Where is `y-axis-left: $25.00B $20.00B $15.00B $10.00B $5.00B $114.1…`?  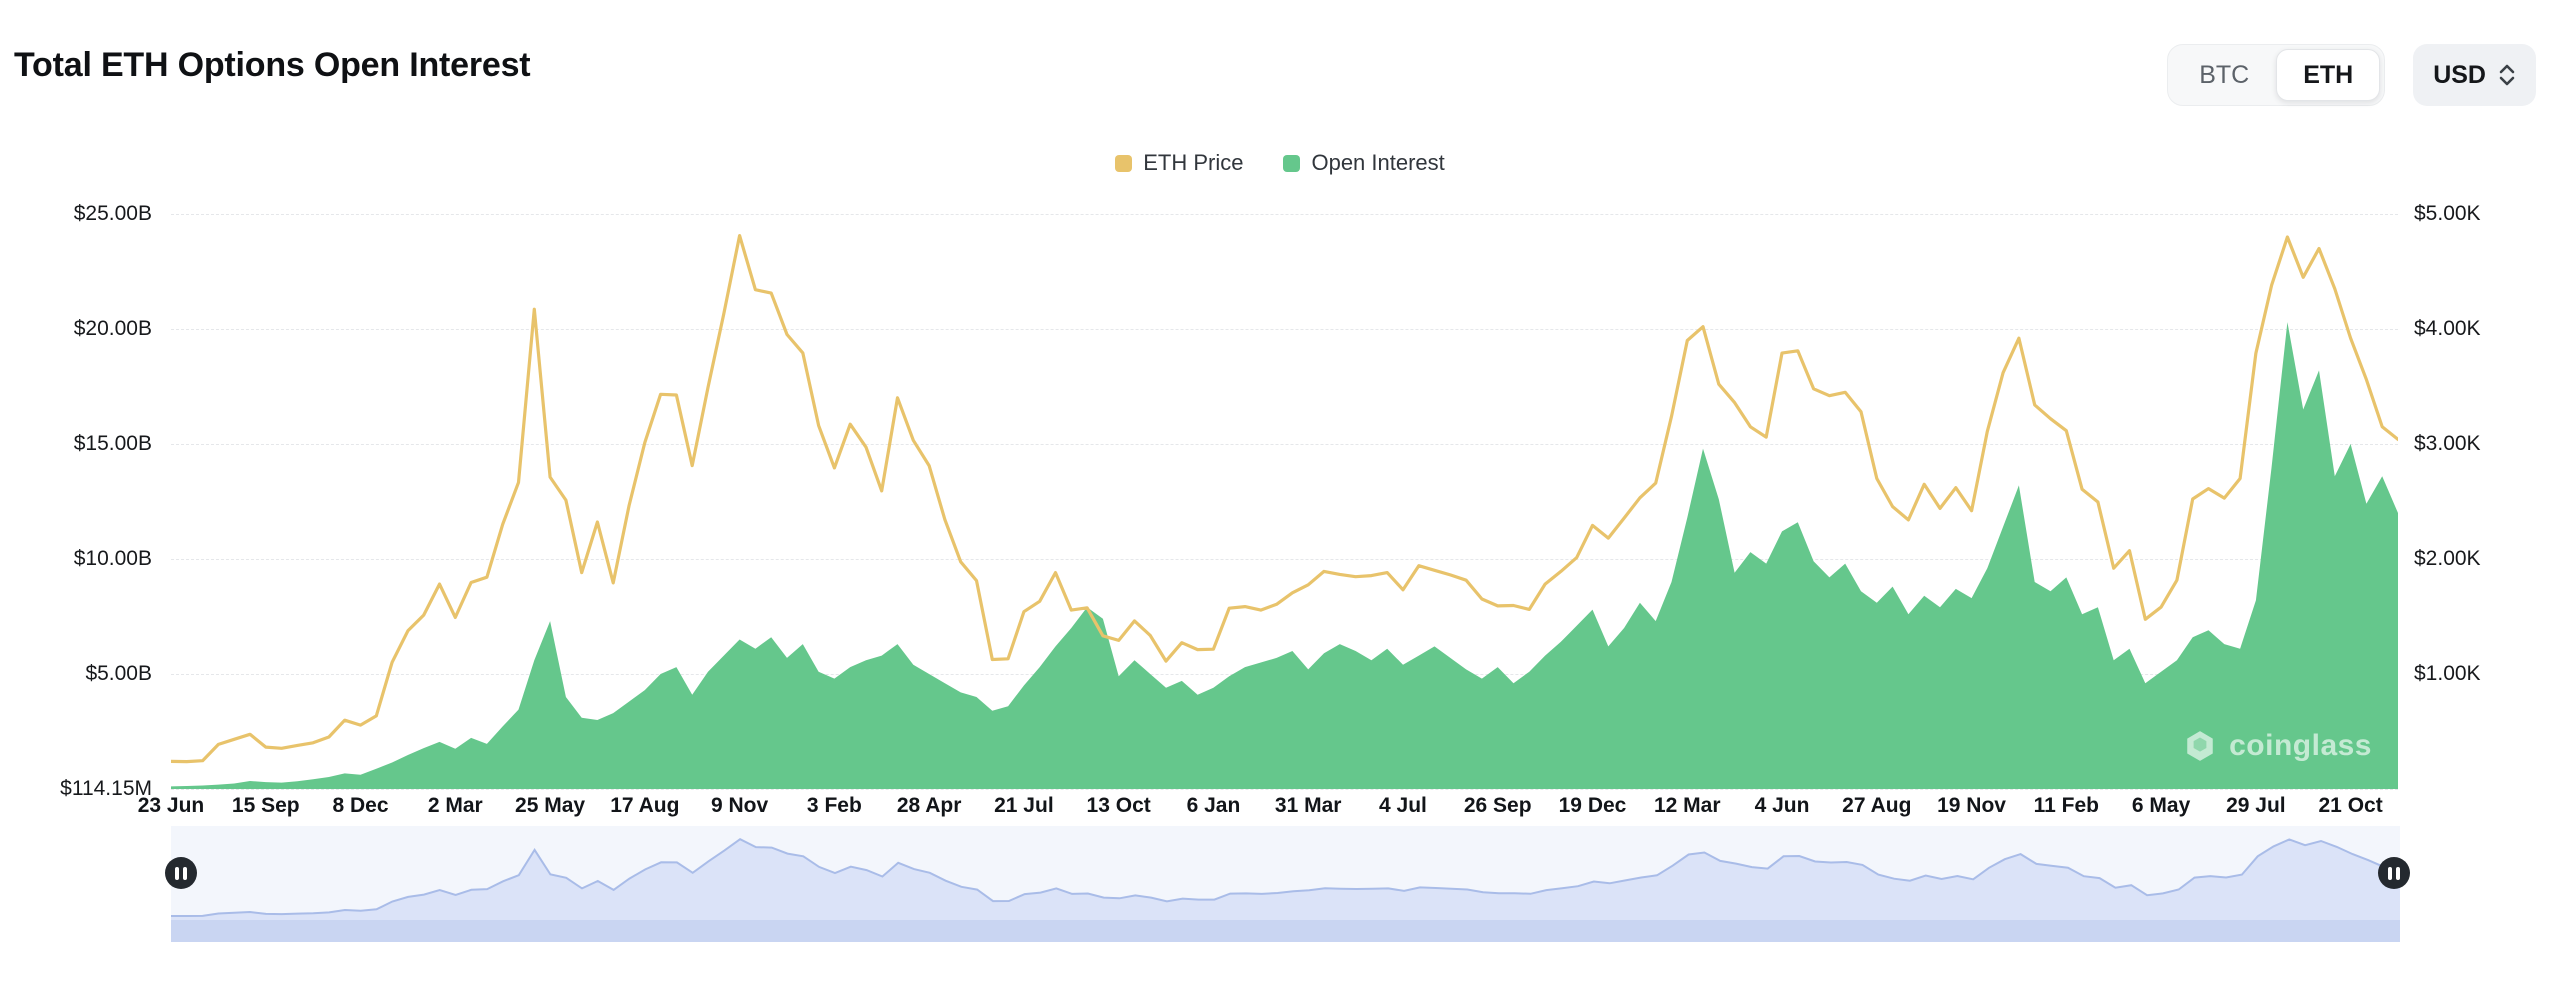
y-axis-left: $25.00B $20.00B $15.00B $10.00B $5.00B $114.1… is located at coordinates (76, 501).